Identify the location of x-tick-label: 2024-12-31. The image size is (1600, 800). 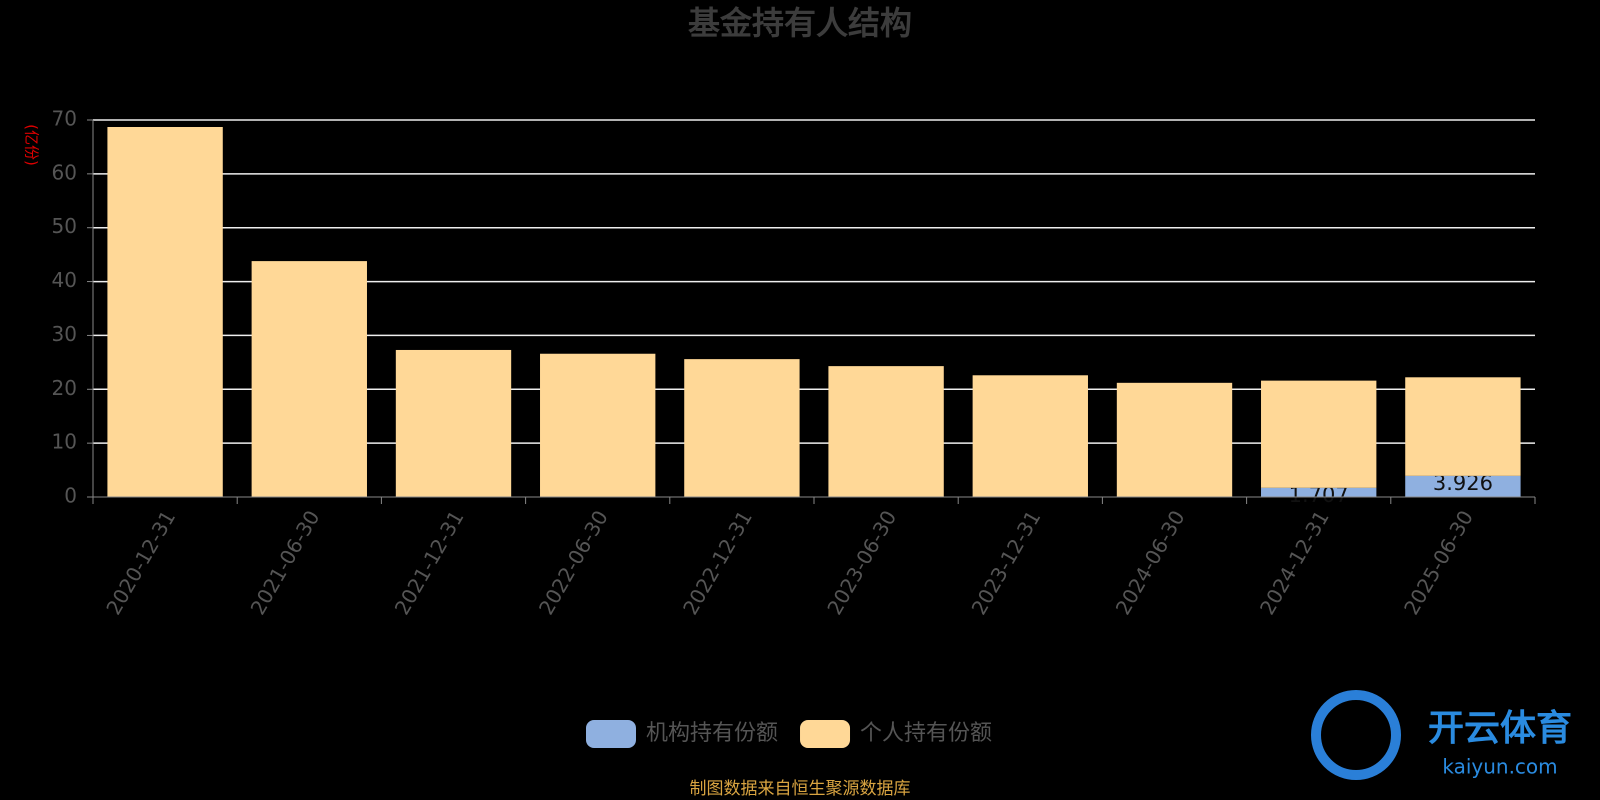
(1294, 562).